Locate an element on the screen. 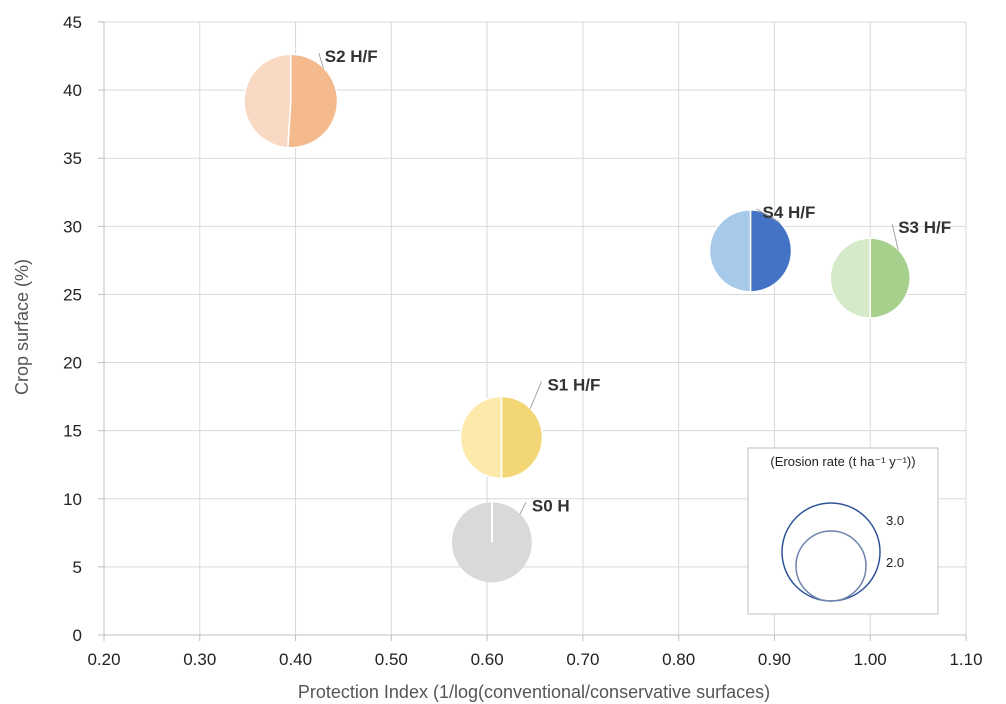 The width and height of the screenshot is (1006, 704). point-label: S0 H is located at coordinates (551, 505).